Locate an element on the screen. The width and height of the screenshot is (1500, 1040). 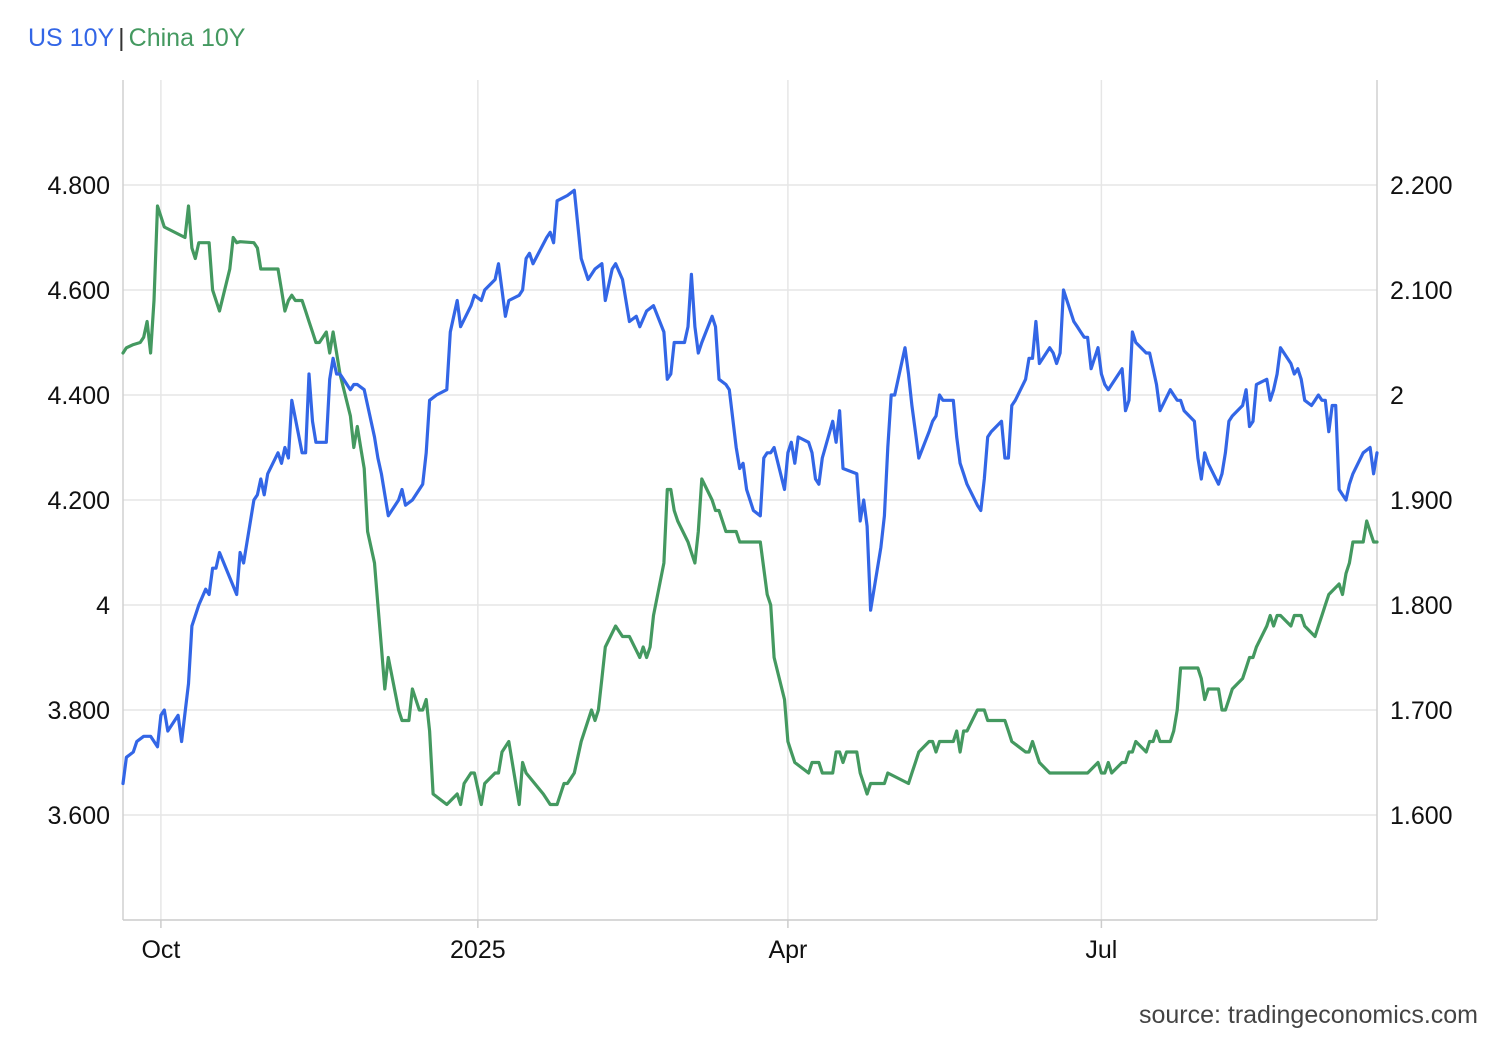
y-left-tick-label: 4 is located at coordinates (103, 606).